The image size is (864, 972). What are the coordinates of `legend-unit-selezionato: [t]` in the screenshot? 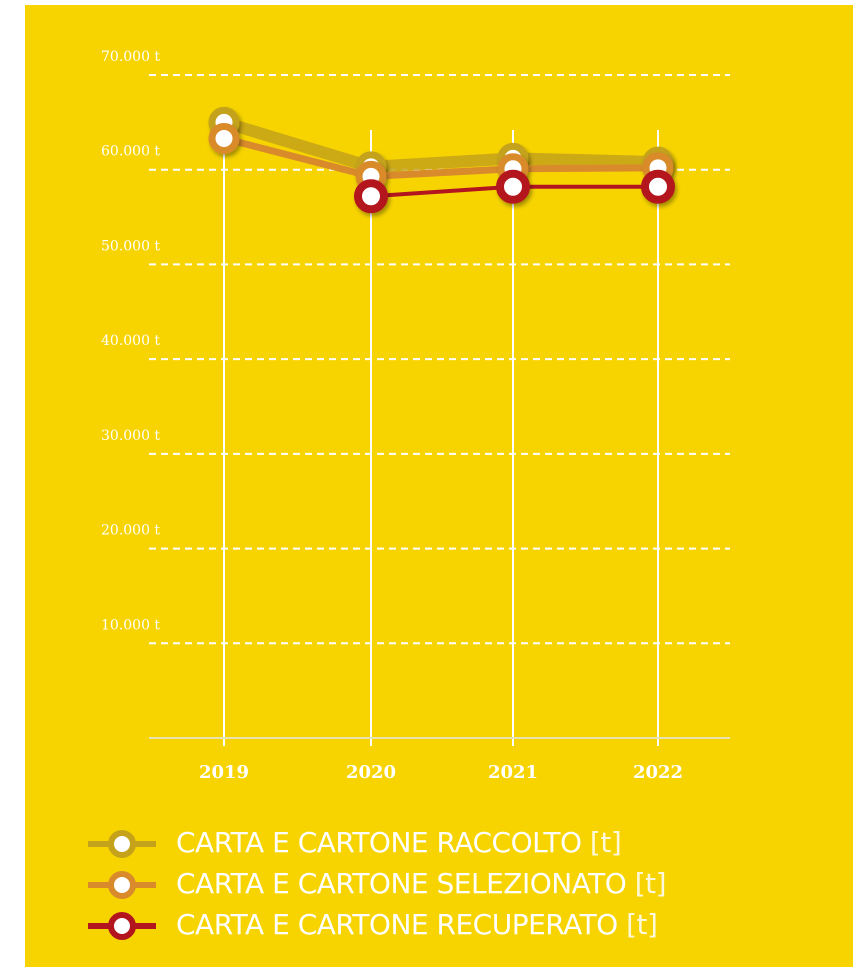 It's located at (650, 883).